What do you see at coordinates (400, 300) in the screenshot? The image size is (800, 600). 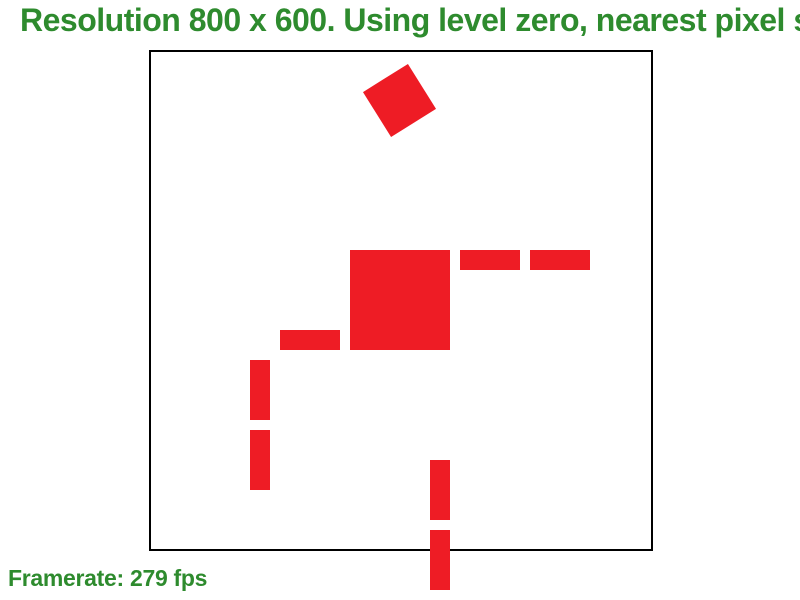 I see `center-square` at bounding box center [400, 300].